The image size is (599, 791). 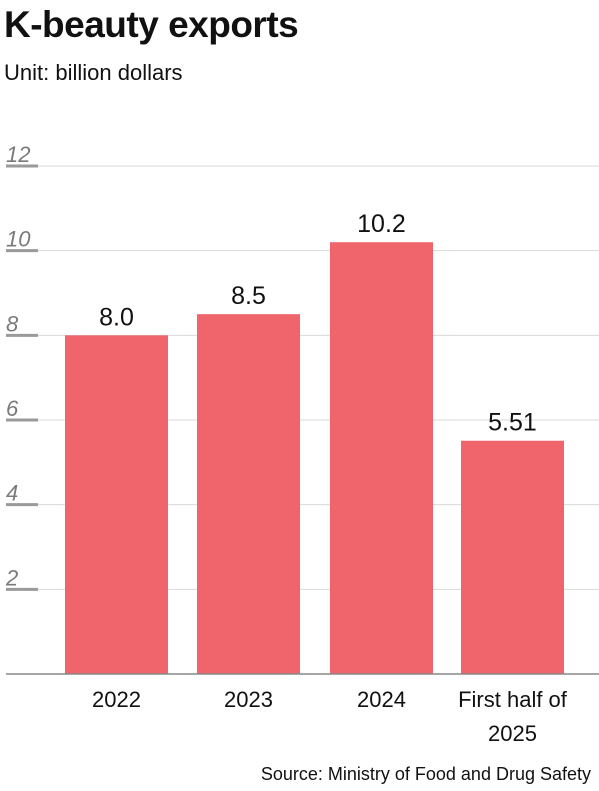 I want to click on y-tick-label: 6, so click(x=12, y=408).